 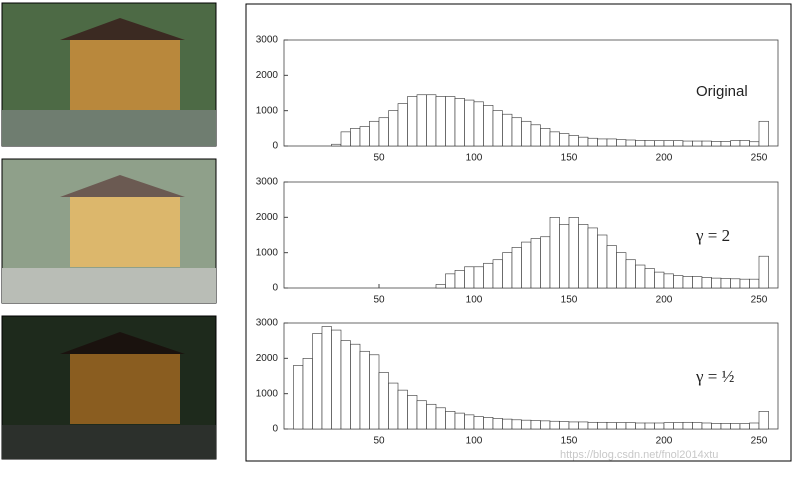 What do you see at coordinates (569, 441) in the screenshot?
I see `x-tick-label: 150` at bounding box center [569, 441].